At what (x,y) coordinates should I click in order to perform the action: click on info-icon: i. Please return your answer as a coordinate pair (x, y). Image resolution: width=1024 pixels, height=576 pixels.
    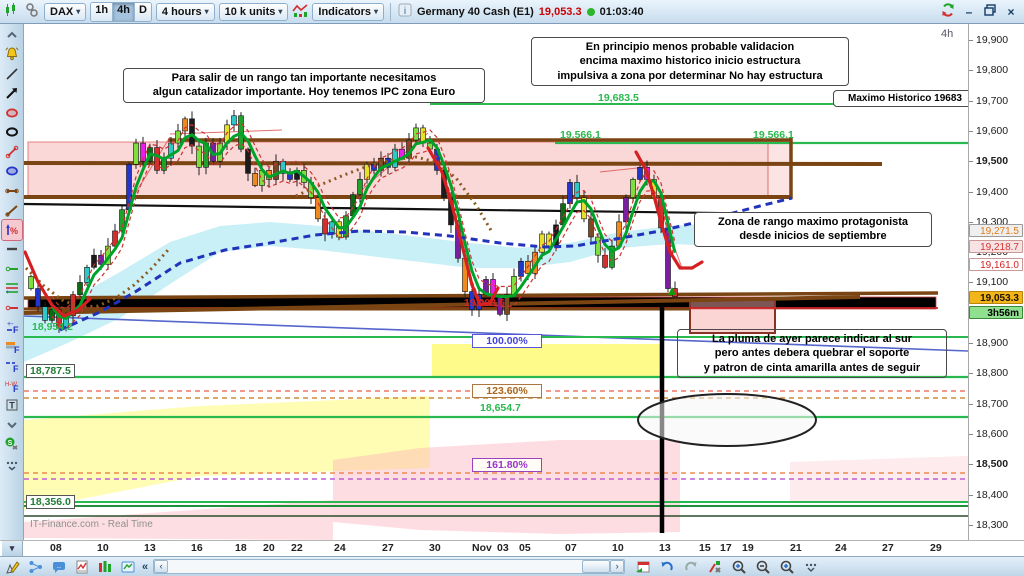
    Looking at the image, I should click on (405, 11).